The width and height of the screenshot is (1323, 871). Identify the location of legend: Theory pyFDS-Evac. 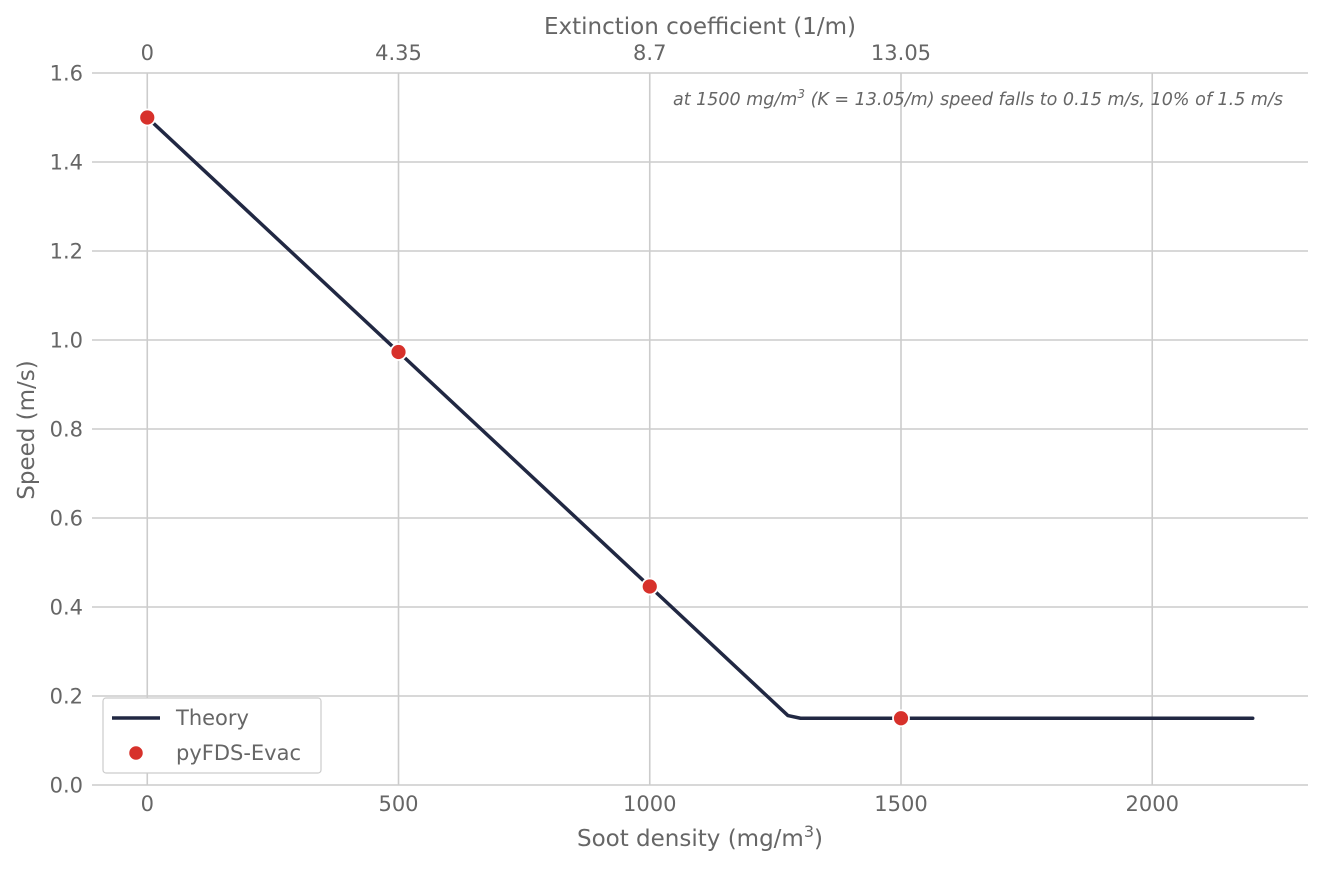
(212, 735).